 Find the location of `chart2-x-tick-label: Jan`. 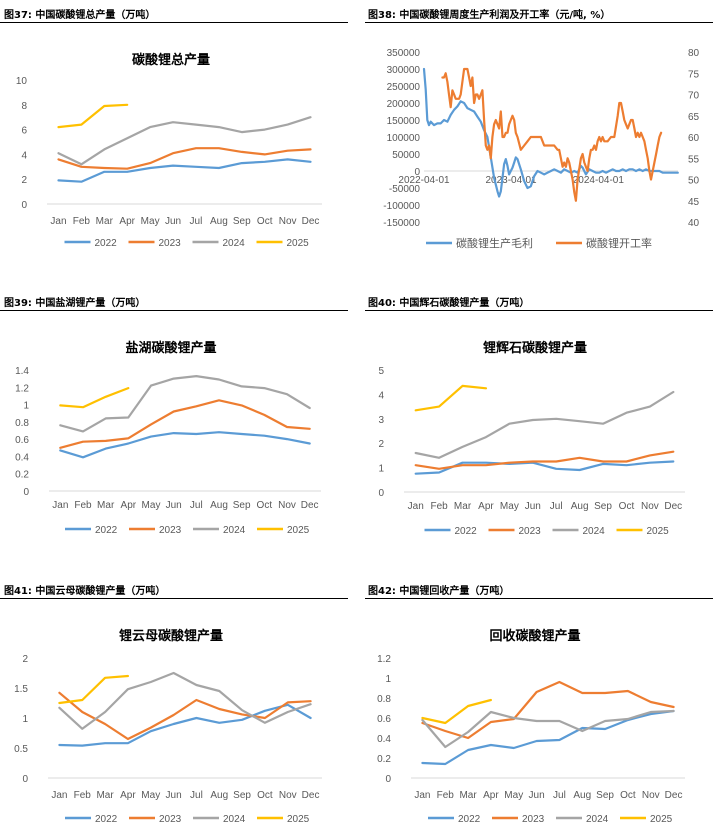

chart2-x-tick-label: Jan is located at coordinates (60, 505).